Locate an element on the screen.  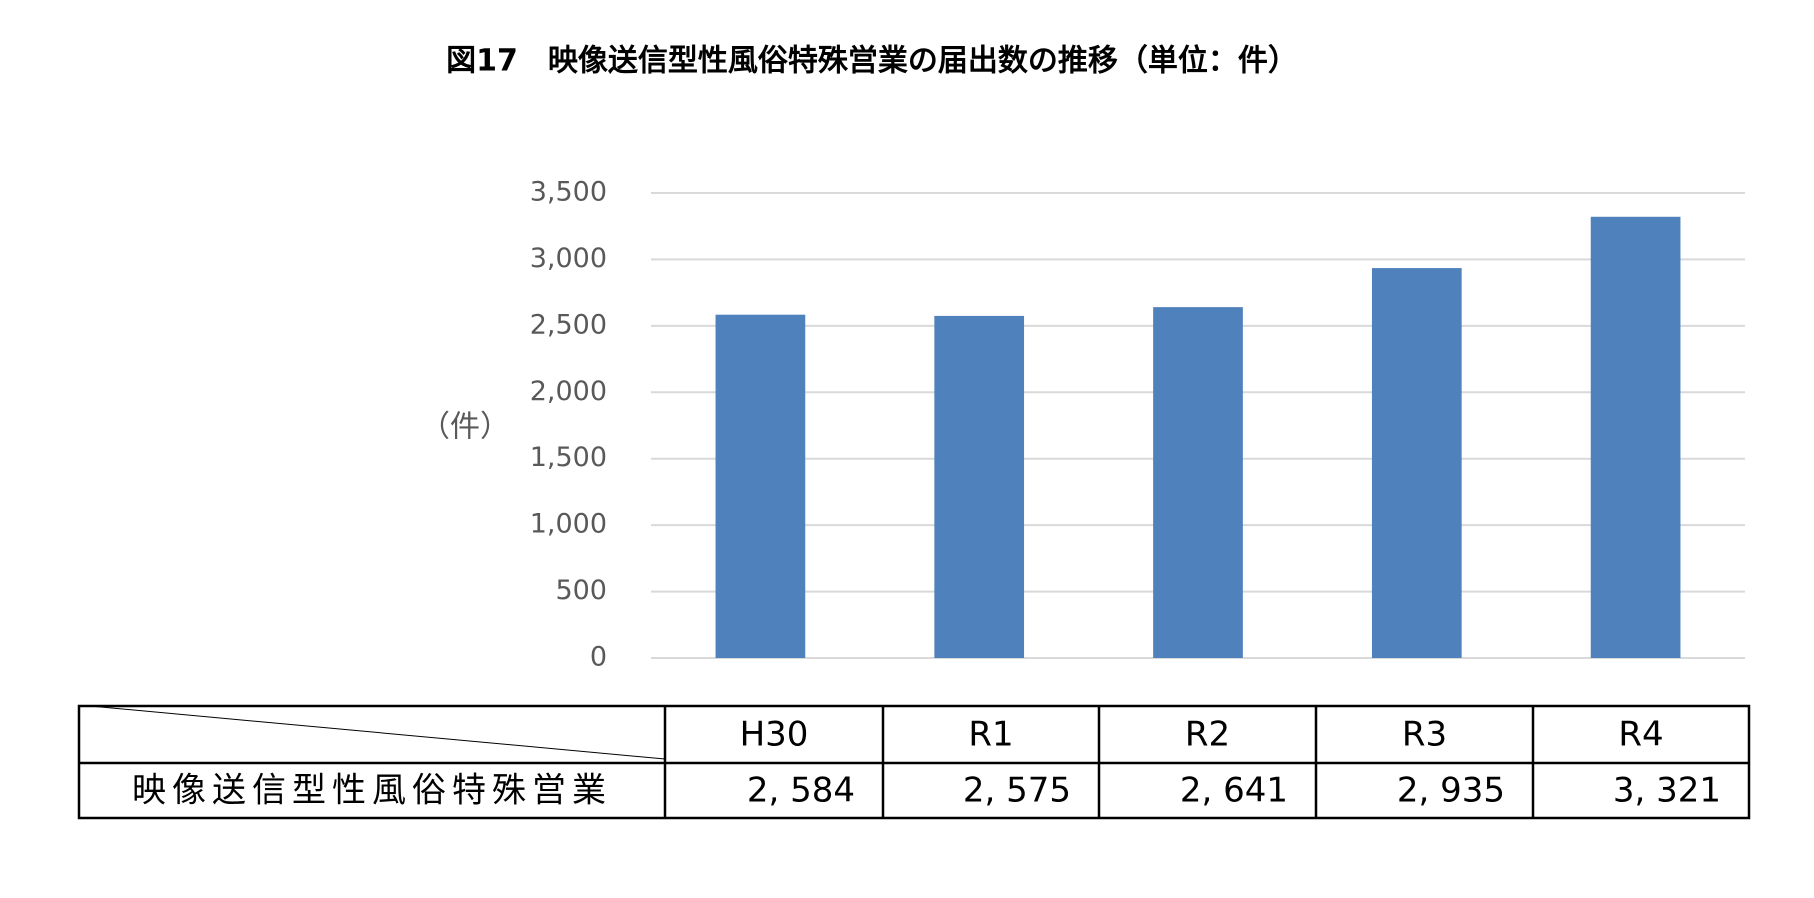
table-header: R1 is located at coordinates (990, 735).